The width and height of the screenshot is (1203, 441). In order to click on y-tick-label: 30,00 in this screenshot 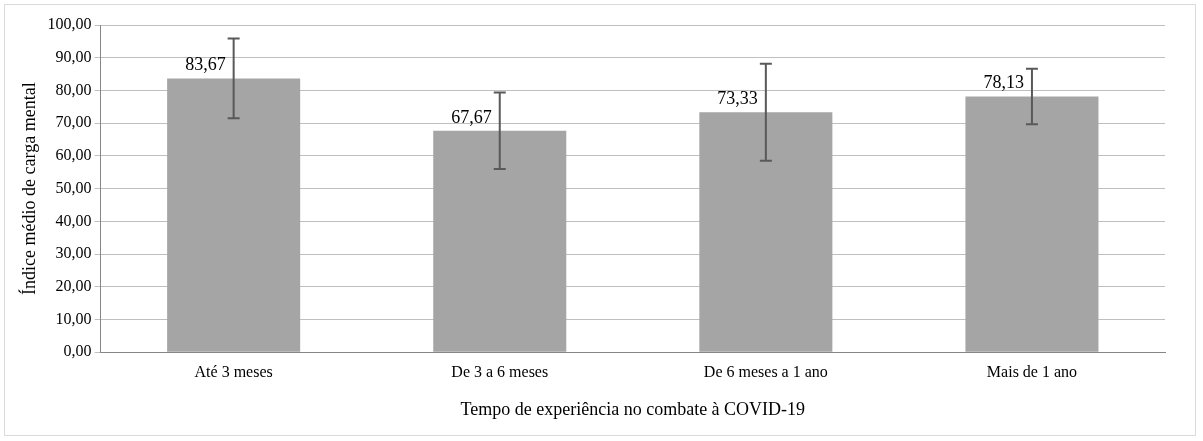, I will do `click(73, 253)`.